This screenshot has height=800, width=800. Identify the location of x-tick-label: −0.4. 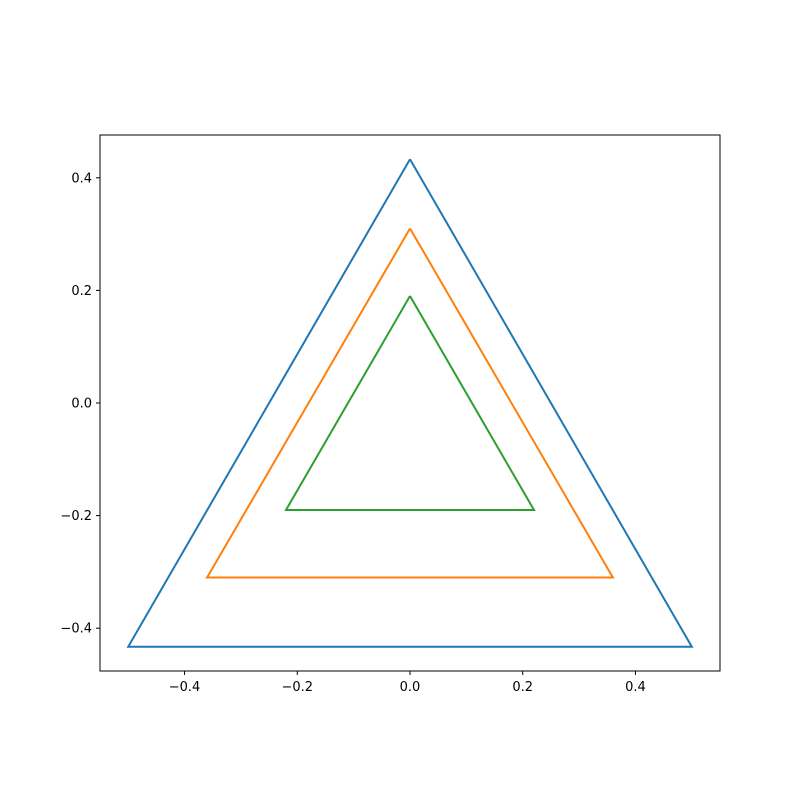
(185, 687).